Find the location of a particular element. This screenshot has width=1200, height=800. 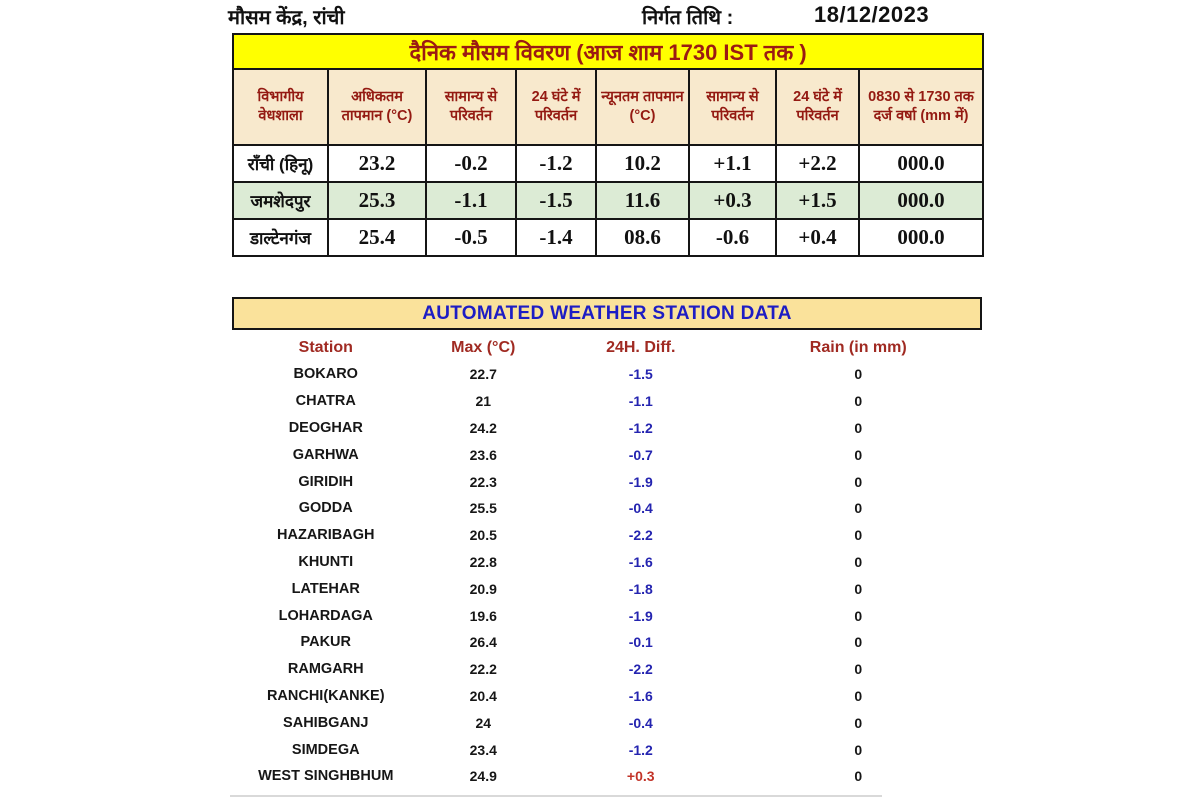

aws-diff-cell: -2.2 is located at coordinates (640, 669).